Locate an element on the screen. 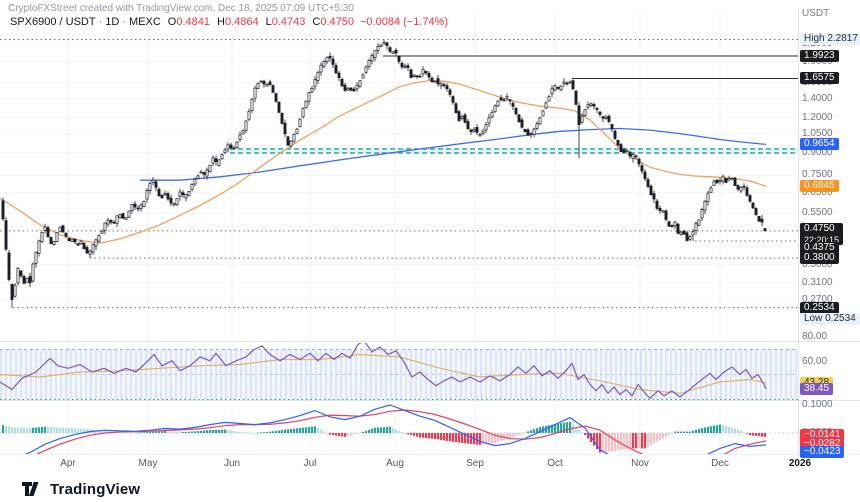 The width and height of the screenshot is (860, 502). high-value: 0.4864 is located at coordinates (241, 22).